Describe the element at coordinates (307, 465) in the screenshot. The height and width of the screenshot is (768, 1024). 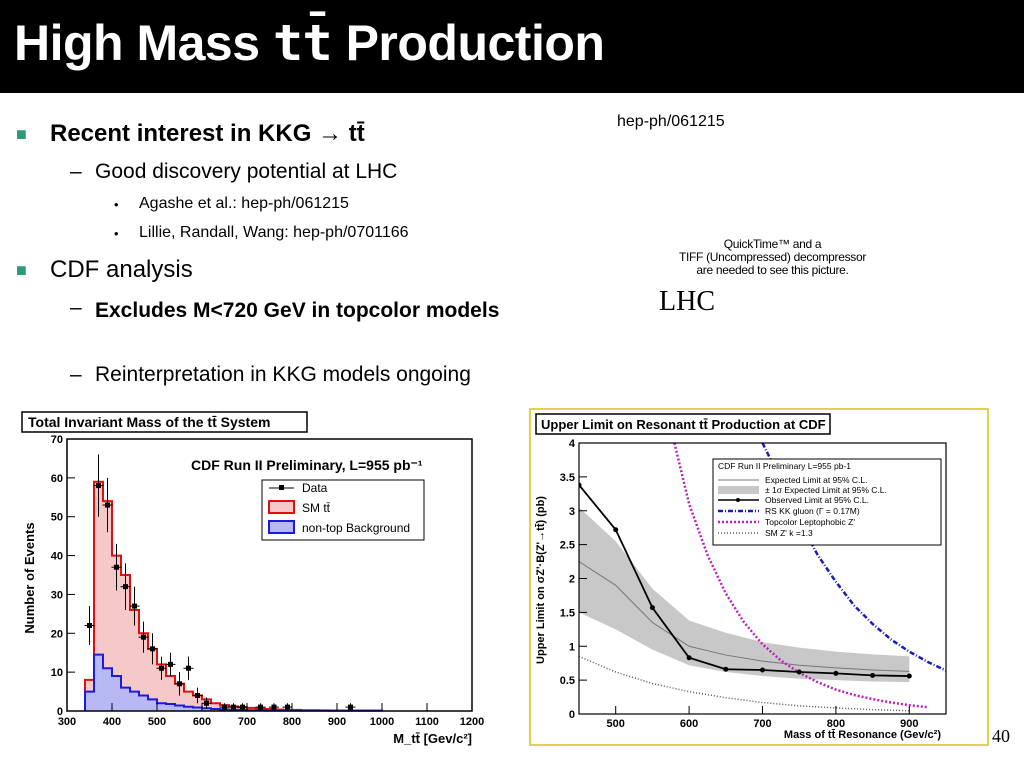
I see `chart1-subtitle: CDF Run II Preliminary, L=955 pb⁻¹` at that location.